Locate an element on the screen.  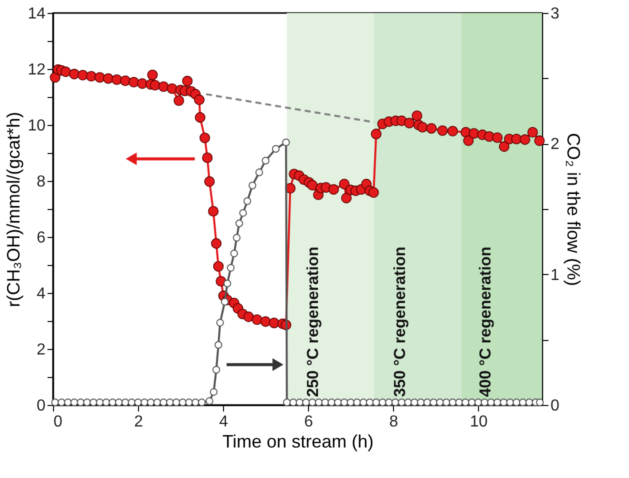
y-tick-label: 4 is located at coordinates (41, 294).